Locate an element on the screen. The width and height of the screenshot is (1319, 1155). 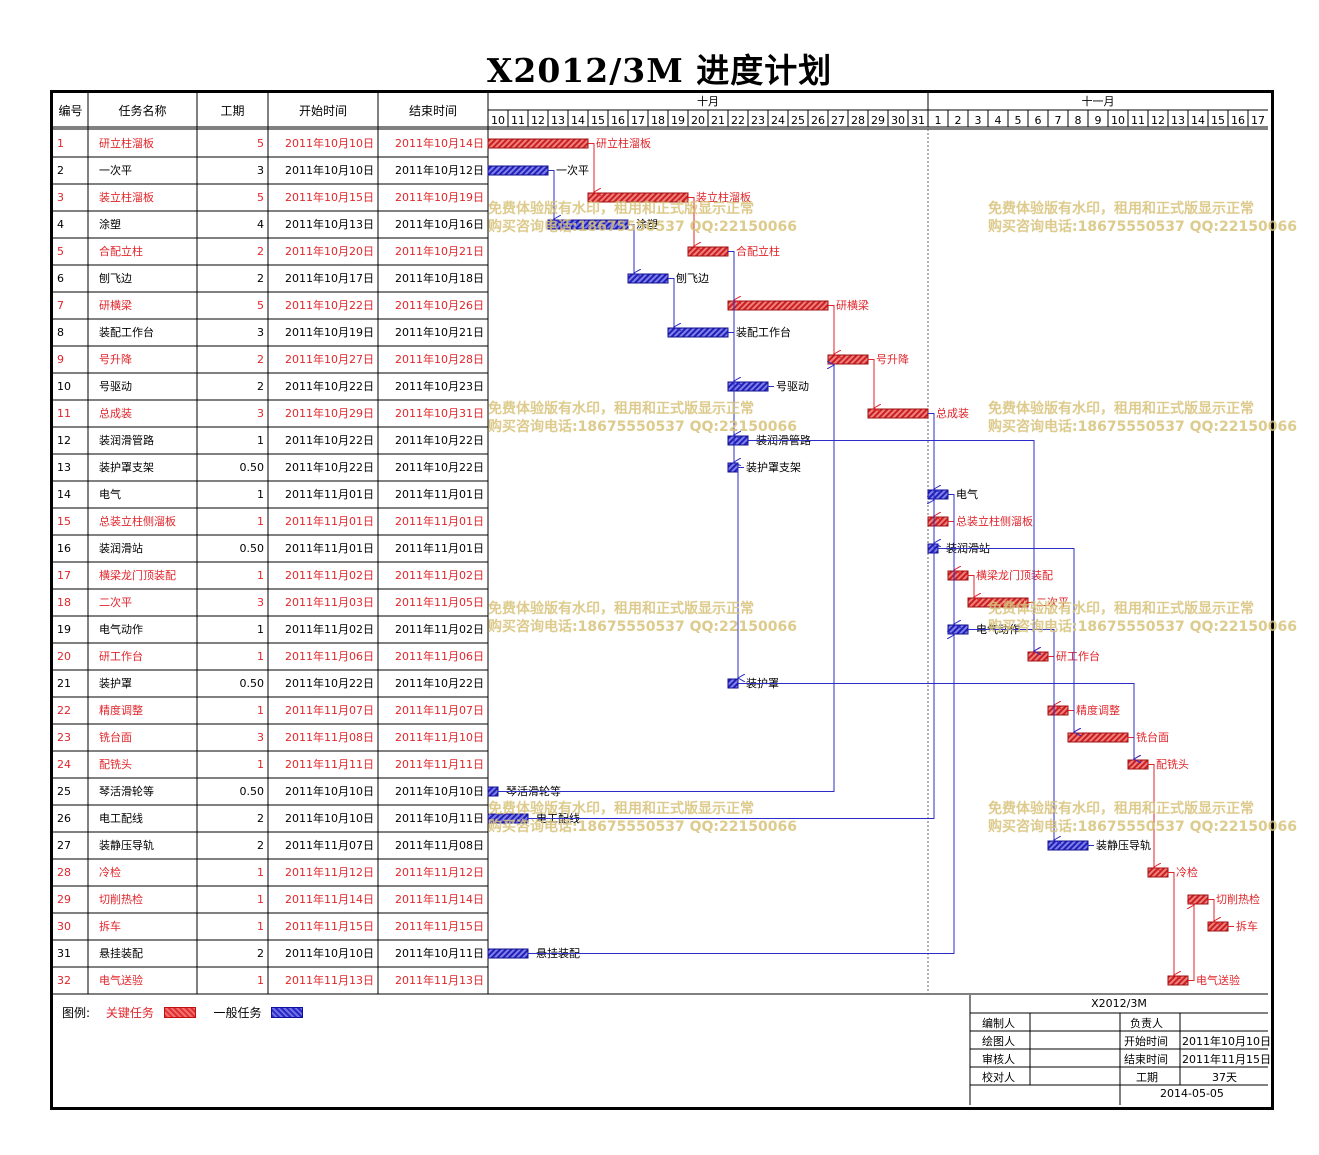
day-label: 20 is located at coordinates (698, 120).